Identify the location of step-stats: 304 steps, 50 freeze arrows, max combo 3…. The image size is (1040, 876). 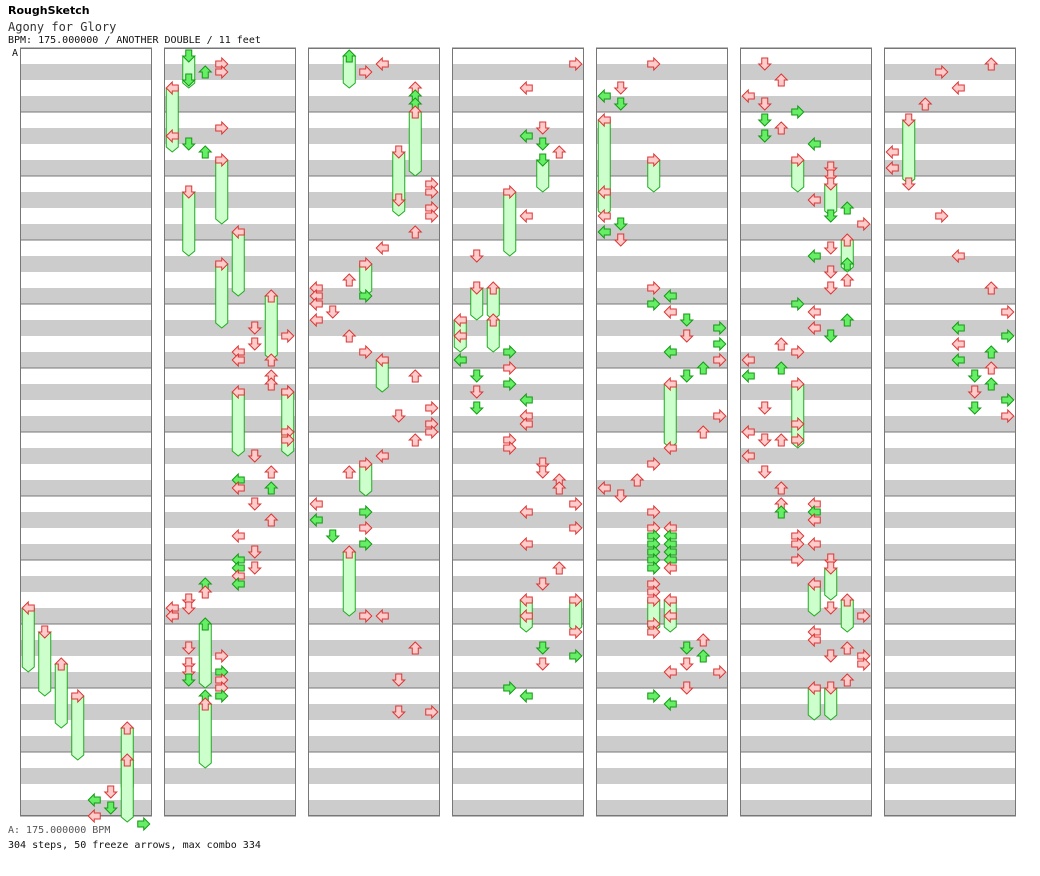
(134, 845).